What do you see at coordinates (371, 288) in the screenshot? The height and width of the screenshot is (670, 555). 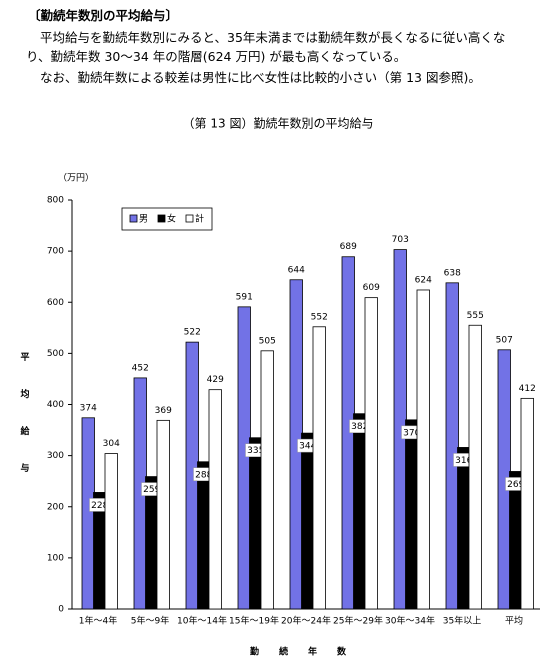 I see `value-label: 609` at bounding box center [371, 288].